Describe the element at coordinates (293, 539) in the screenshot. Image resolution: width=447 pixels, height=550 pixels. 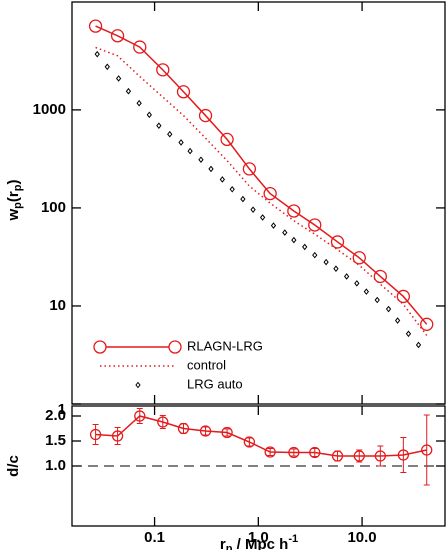
I see `x-label-part: -1` at that location.